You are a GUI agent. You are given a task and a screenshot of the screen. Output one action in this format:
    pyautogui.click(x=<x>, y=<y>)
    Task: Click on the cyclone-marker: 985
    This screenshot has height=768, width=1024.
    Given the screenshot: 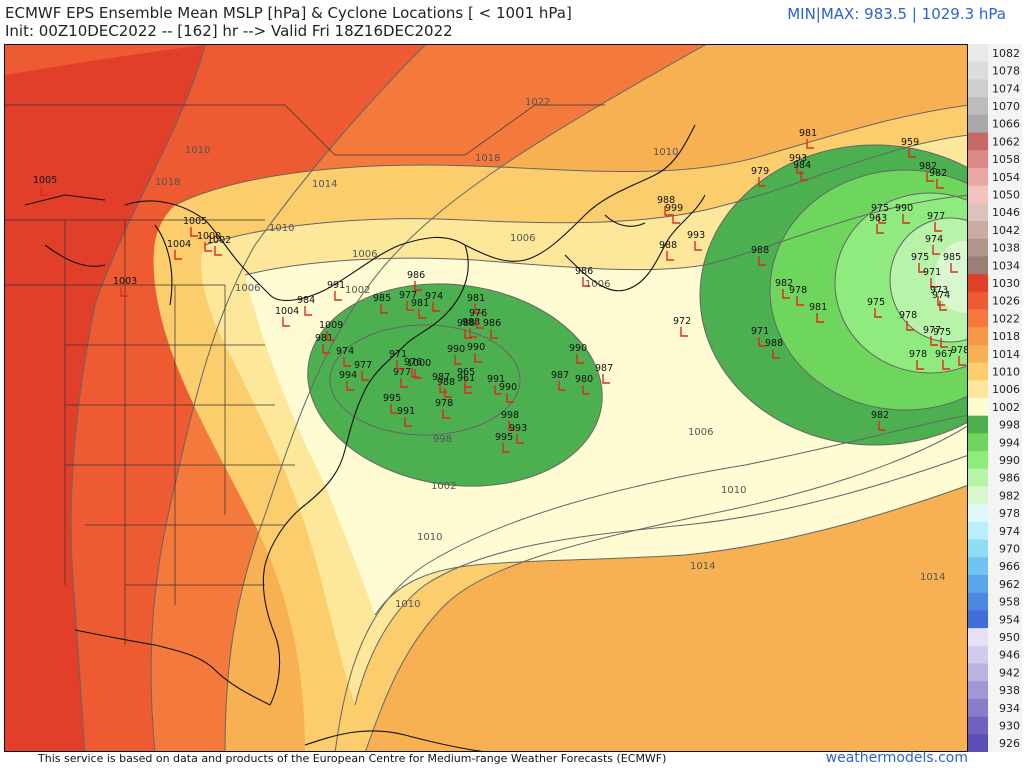 What is the action you would take?
    pyautogui.click(x=952, y=262)
    